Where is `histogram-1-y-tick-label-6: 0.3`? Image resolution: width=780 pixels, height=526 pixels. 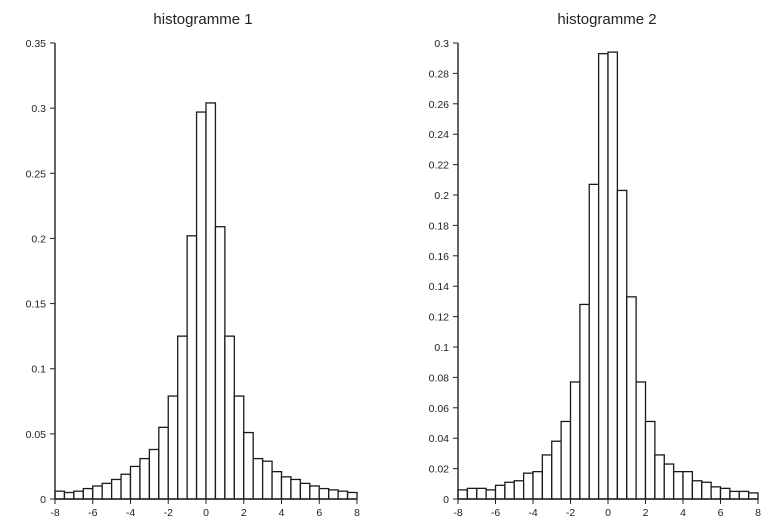
histogram-1-y-tick-label-6: 0.3 is located at coordinates (38, 109).